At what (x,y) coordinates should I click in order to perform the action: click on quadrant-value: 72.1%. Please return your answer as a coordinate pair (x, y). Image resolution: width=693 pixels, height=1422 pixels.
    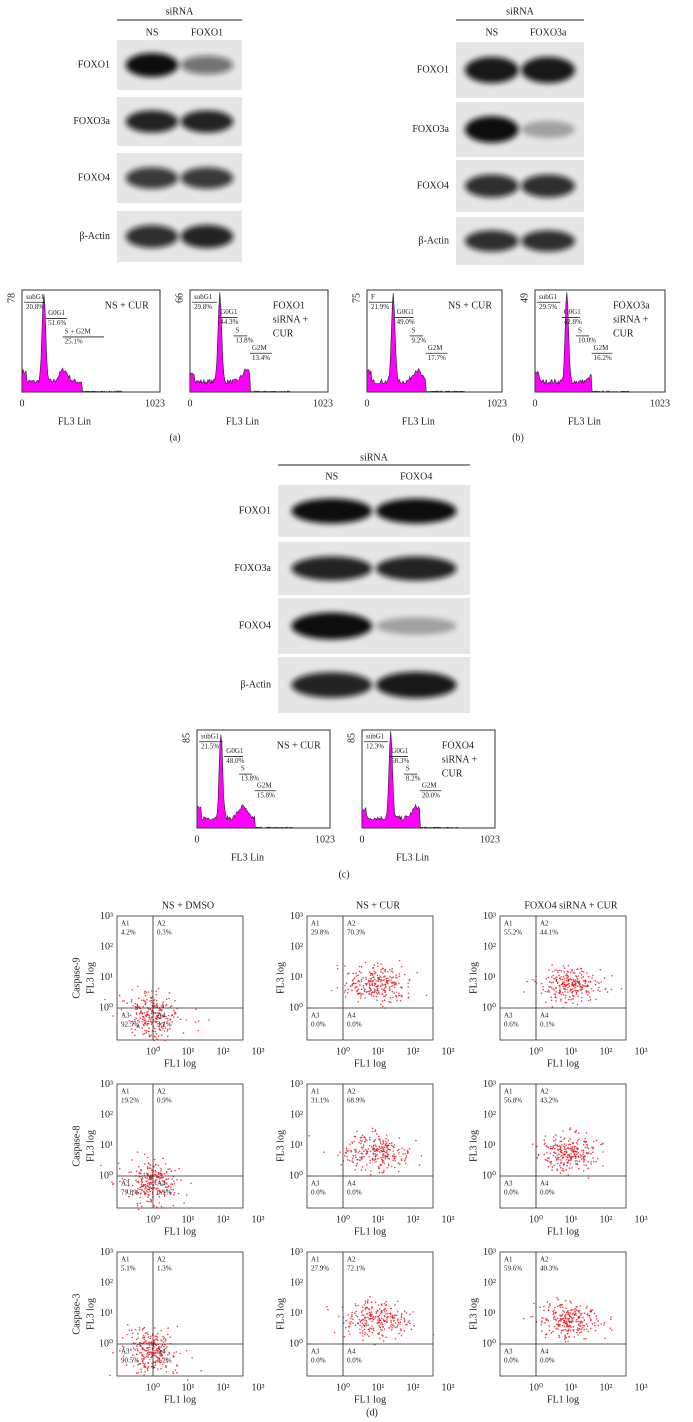
    Looking at the image, I should click on (356, 1269).